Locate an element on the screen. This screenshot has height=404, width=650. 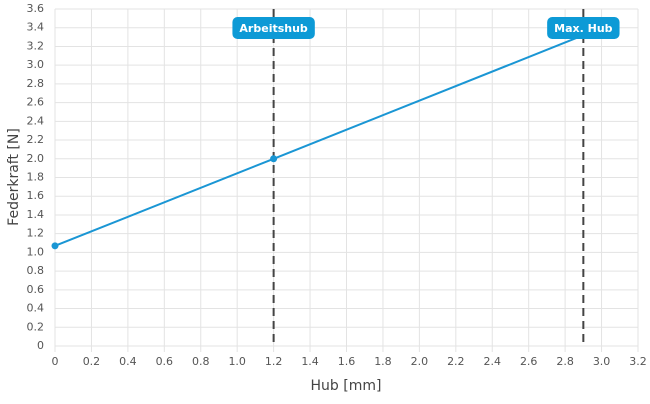
x-tick-label: 1.8 is located at coordinates (383, 361).